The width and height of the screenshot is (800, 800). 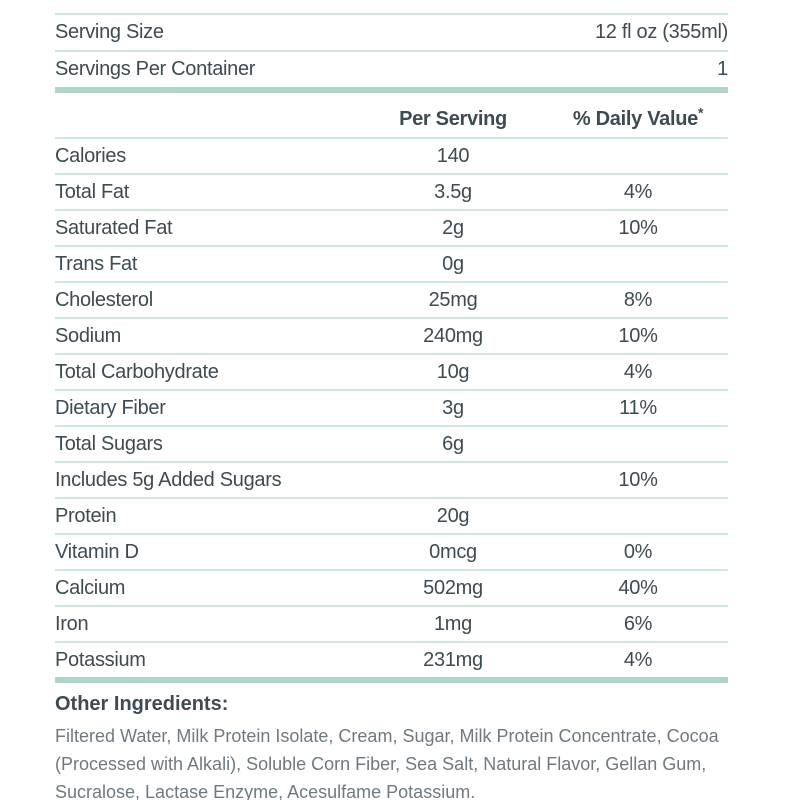 I want to click on nutrient-label: Calcium, so click(x=90, y=587).